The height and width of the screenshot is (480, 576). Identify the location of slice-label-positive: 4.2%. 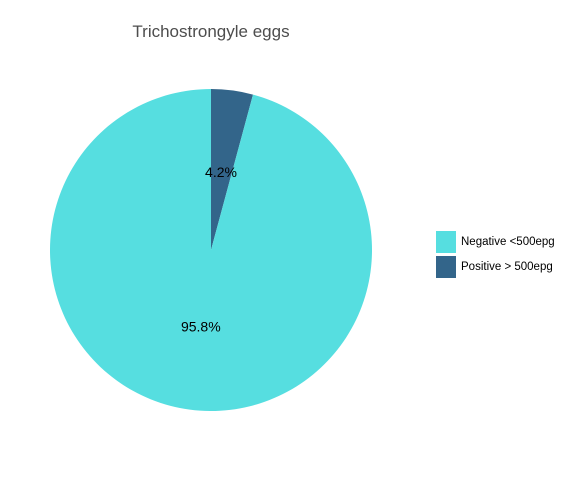
(221, 172).